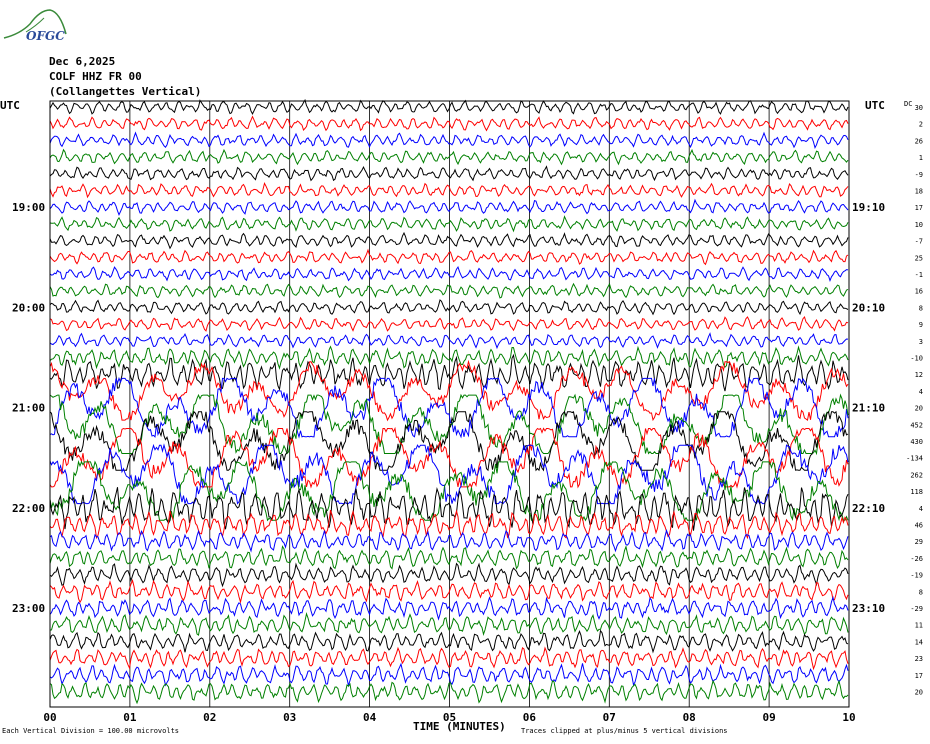  I want to click on dc-offset-label: 262, so click(916, 475).